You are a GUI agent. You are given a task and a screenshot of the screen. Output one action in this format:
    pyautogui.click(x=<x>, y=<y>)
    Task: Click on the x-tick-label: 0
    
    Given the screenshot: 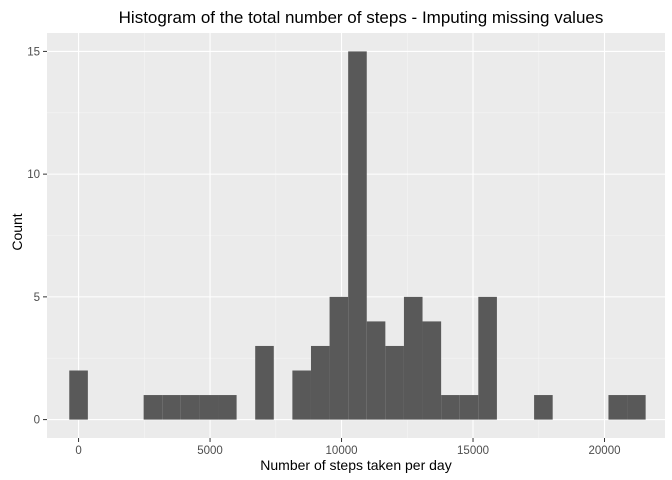 What is the action you would take?
    pyautogui.click(x=78, y=451)
    